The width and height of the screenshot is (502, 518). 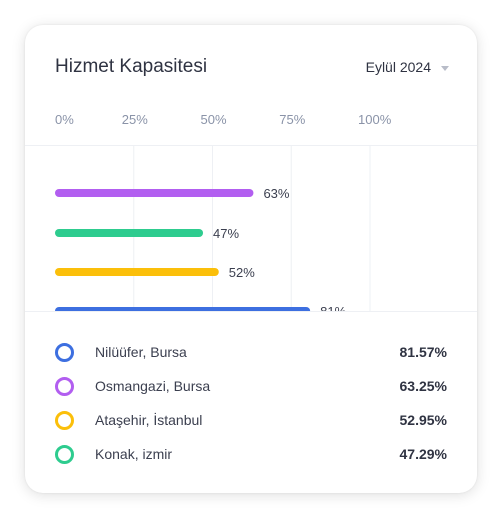 I want to click on legend-value: 81.57%, so click(x=423, y=352).